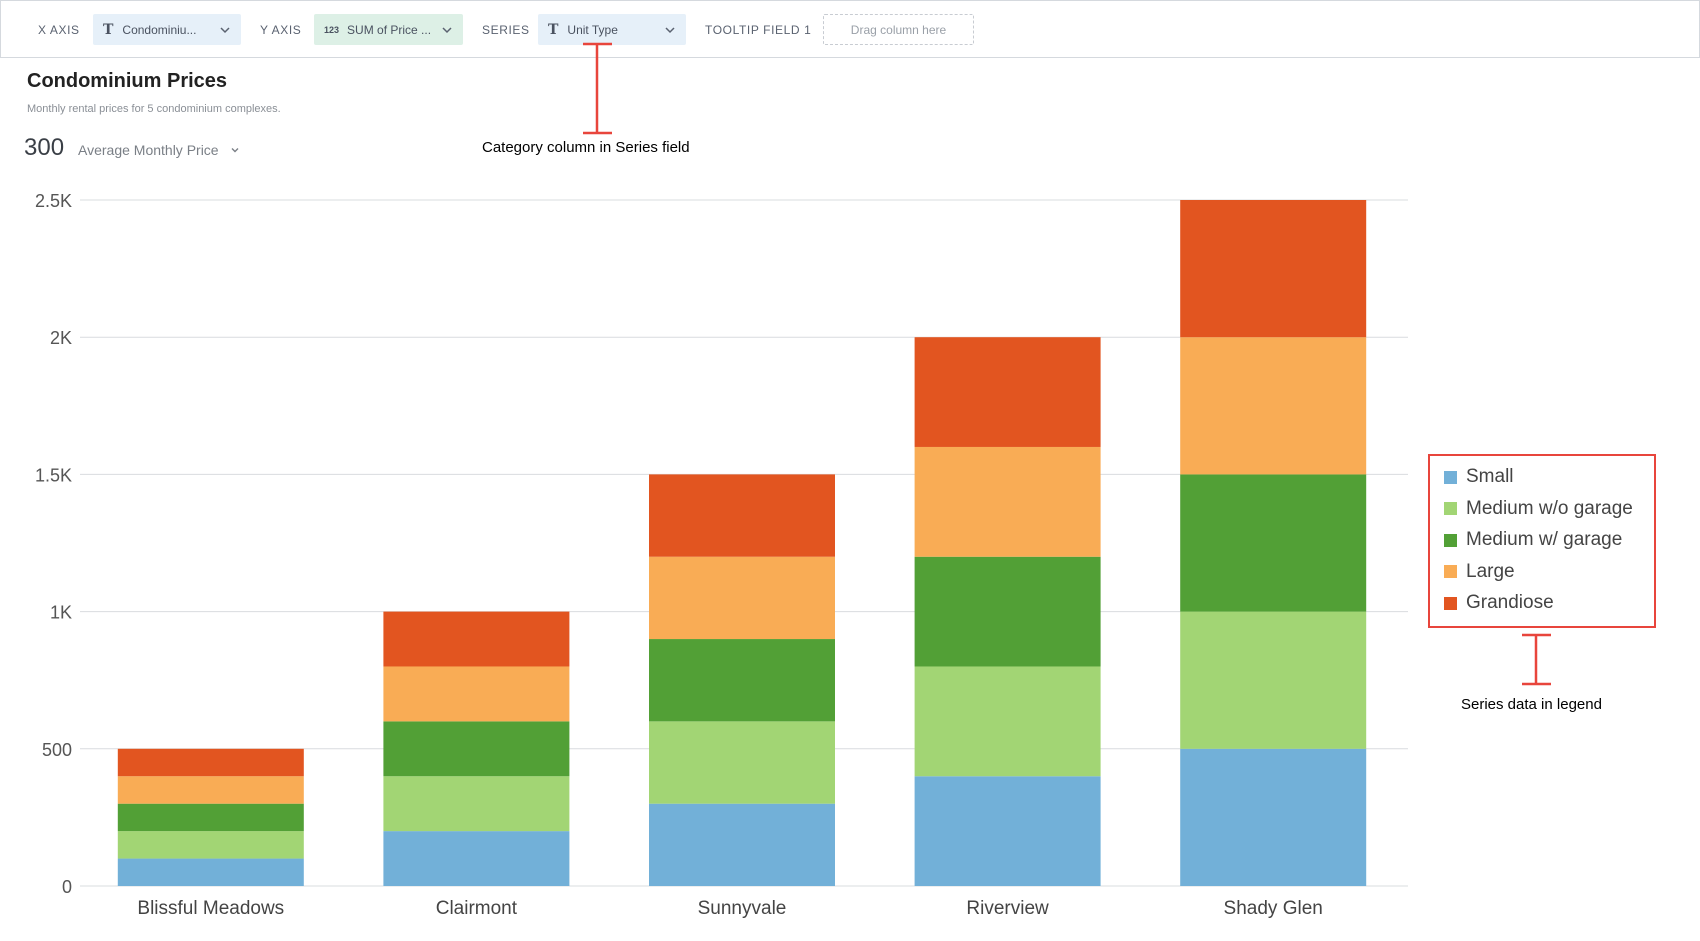 The height and width of the screenshot is (941, 1700). I want to click on legend-label: Small, so click(1490, 476).